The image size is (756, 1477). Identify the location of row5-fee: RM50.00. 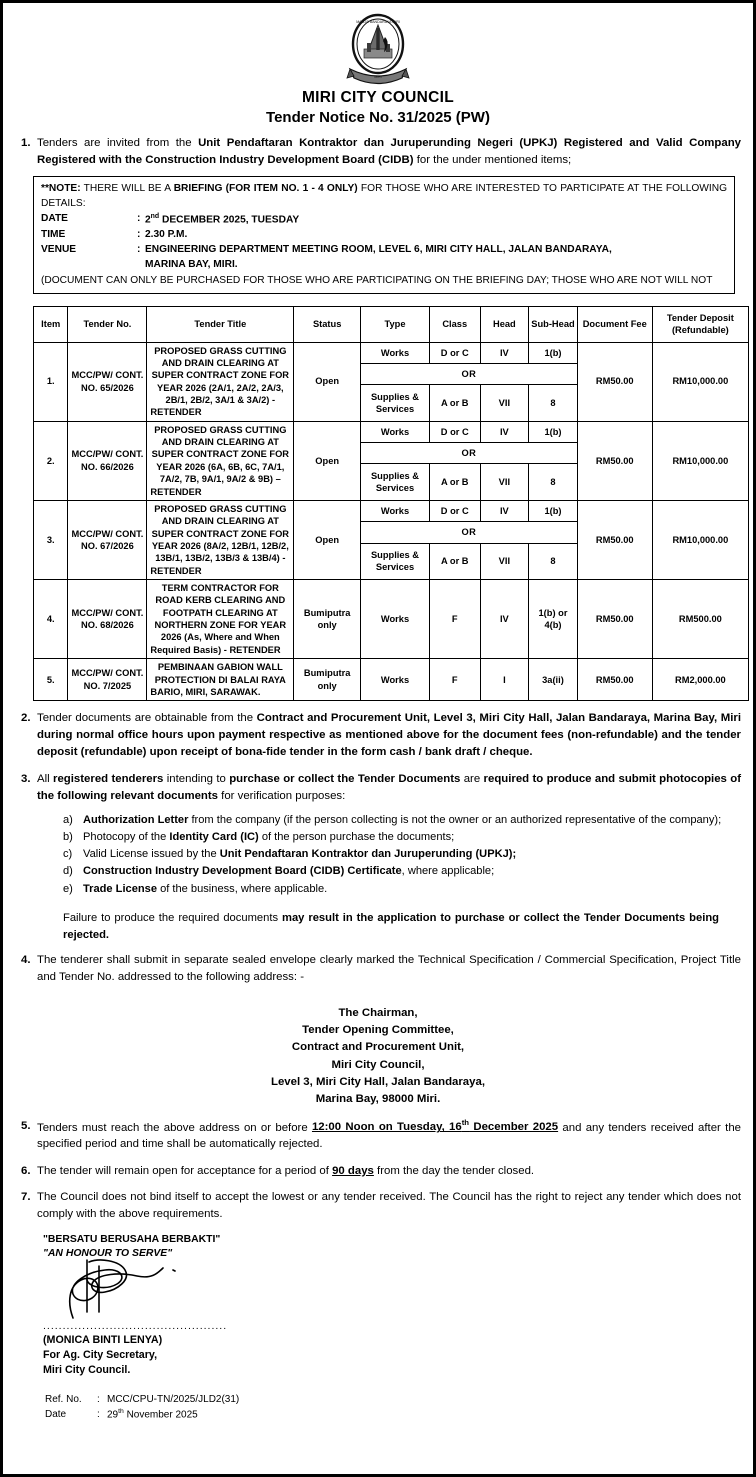
(614, 680).